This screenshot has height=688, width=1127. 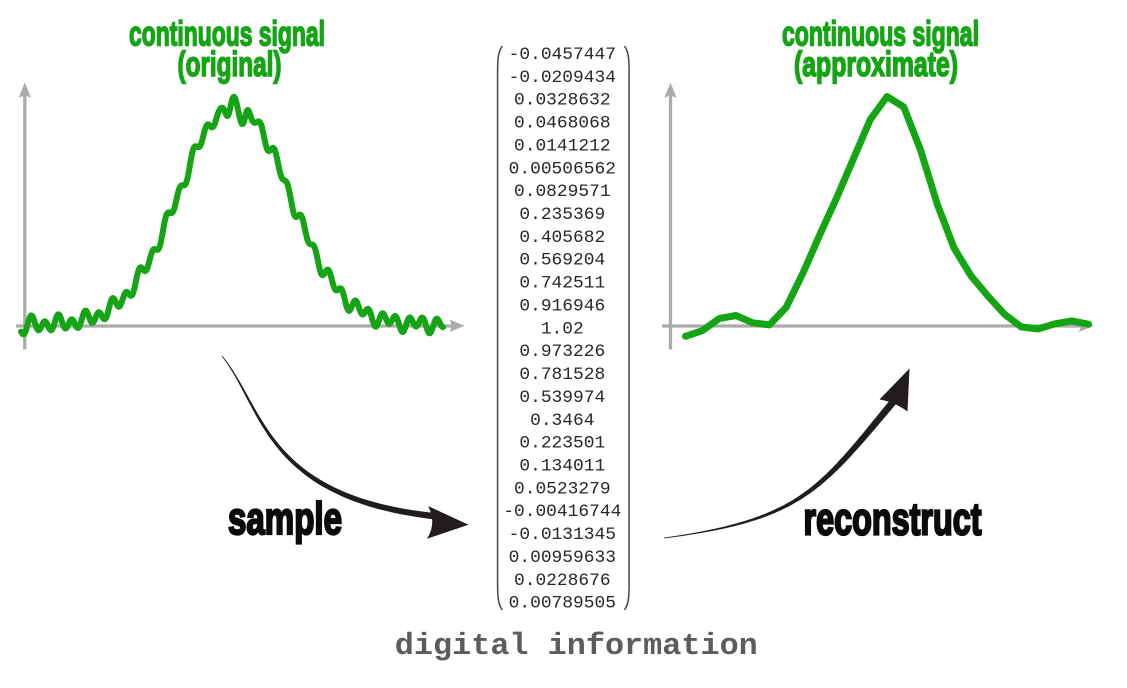 I want to click on svg-text: 0.569204, so click(x=562, y=261).